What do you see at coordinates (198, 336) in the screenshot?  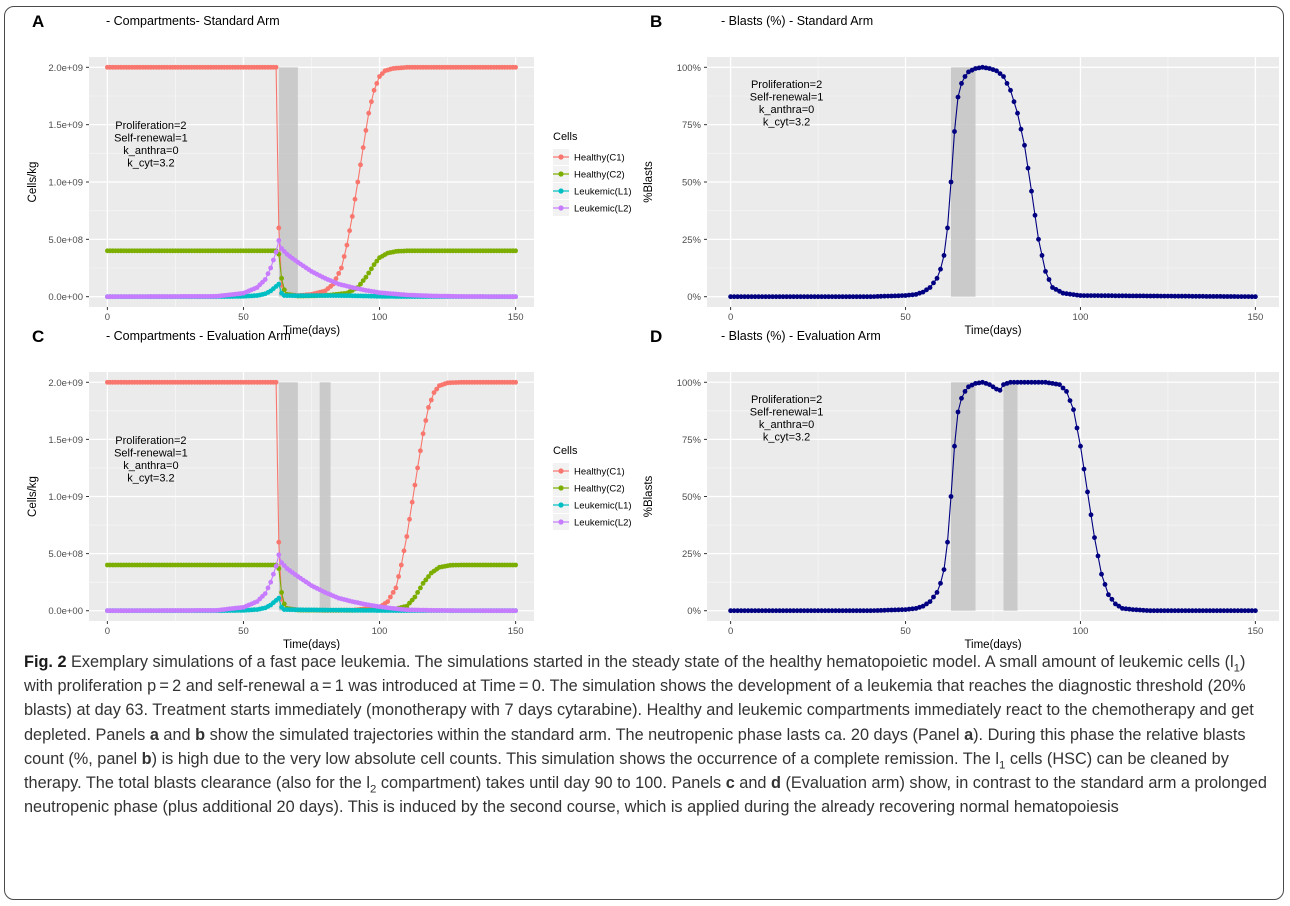 I see `panel-title: - Compartments - Evaluation Arm` at bounding box center [198, 336].